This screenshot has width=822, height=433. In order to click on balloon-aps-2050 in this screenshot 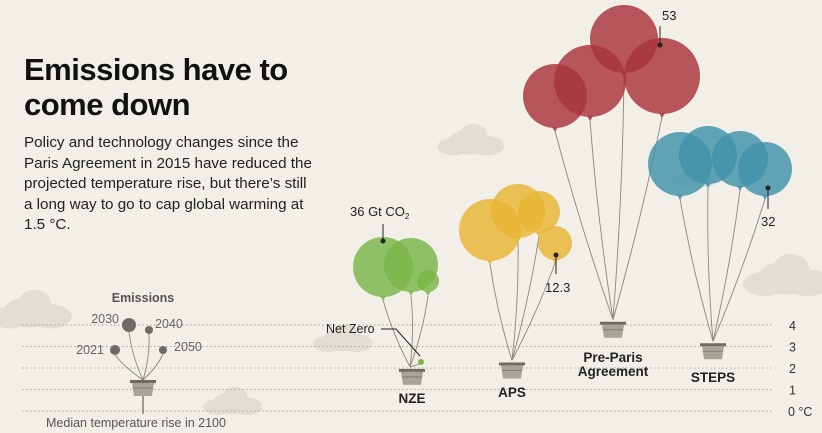, I will do `click(555, 243)`.